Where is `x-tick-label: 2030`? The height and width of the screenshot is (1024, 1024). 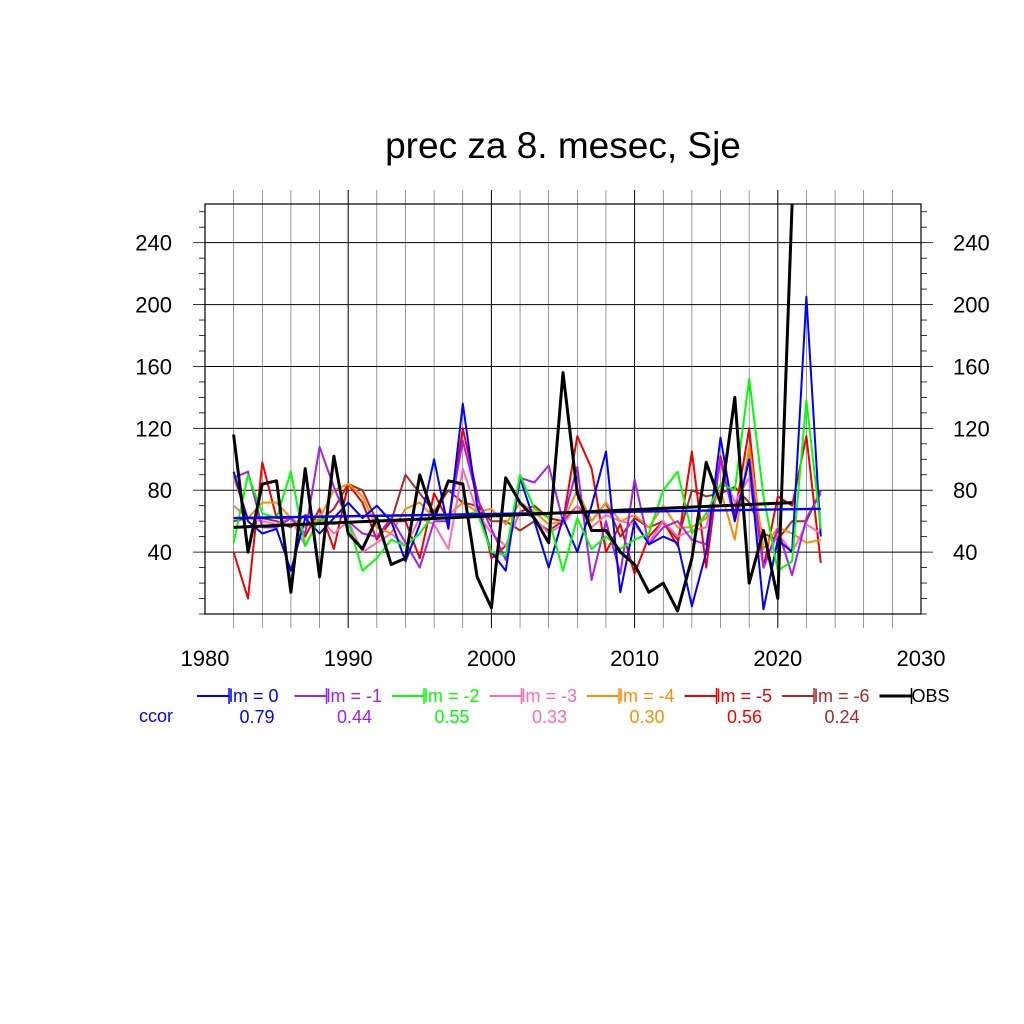
x-tick-label: 2030 is located at coordinates (921, 658).